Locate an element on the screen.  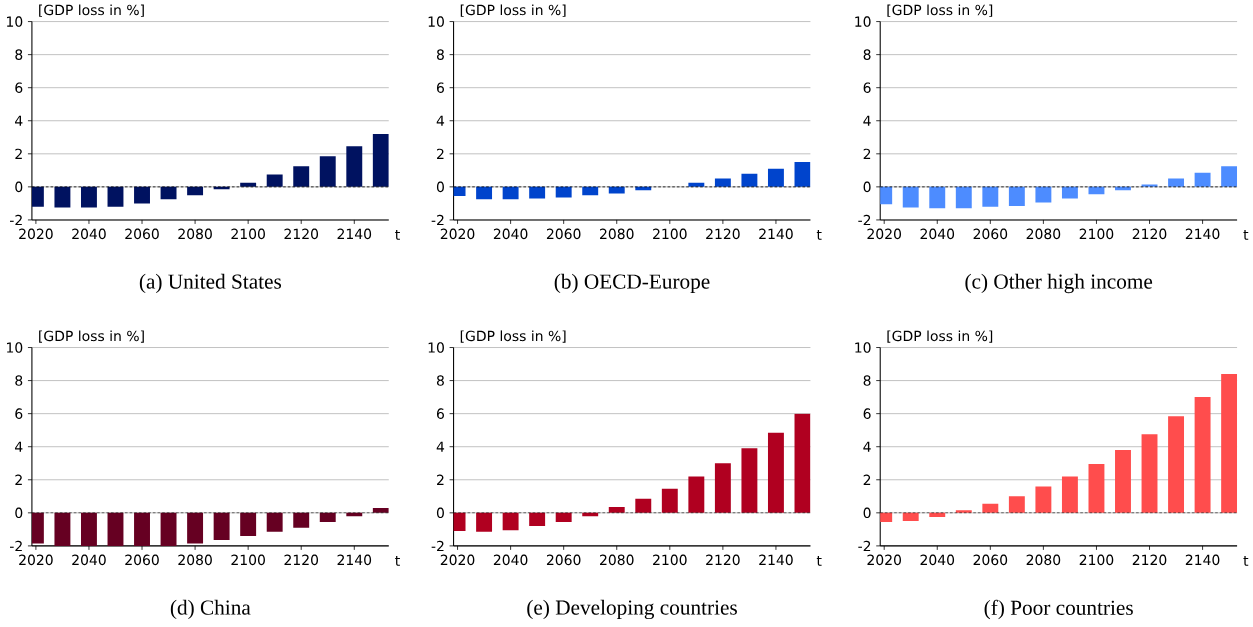
text: (f) Poor countries is located at coordinates (1058, 609).